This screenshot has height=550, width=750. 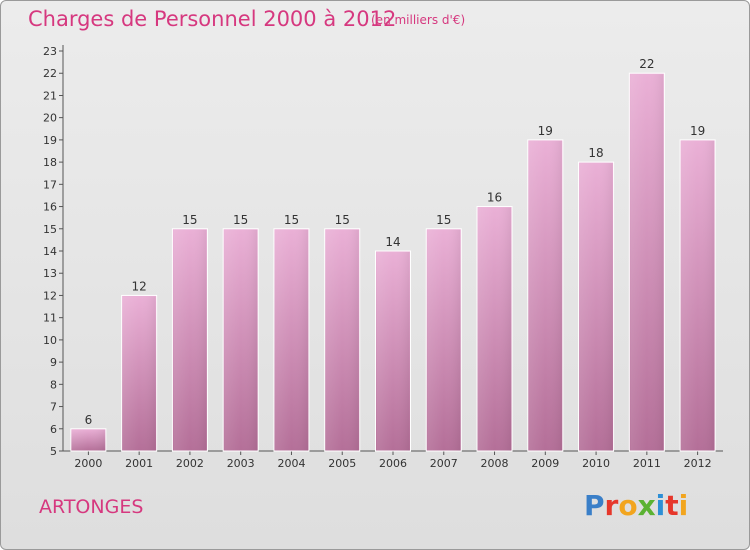 What do you see at coordinates (545, 131) in the screenshot?
I see `data-label-2009: 19` at bounding box center [545, 131].